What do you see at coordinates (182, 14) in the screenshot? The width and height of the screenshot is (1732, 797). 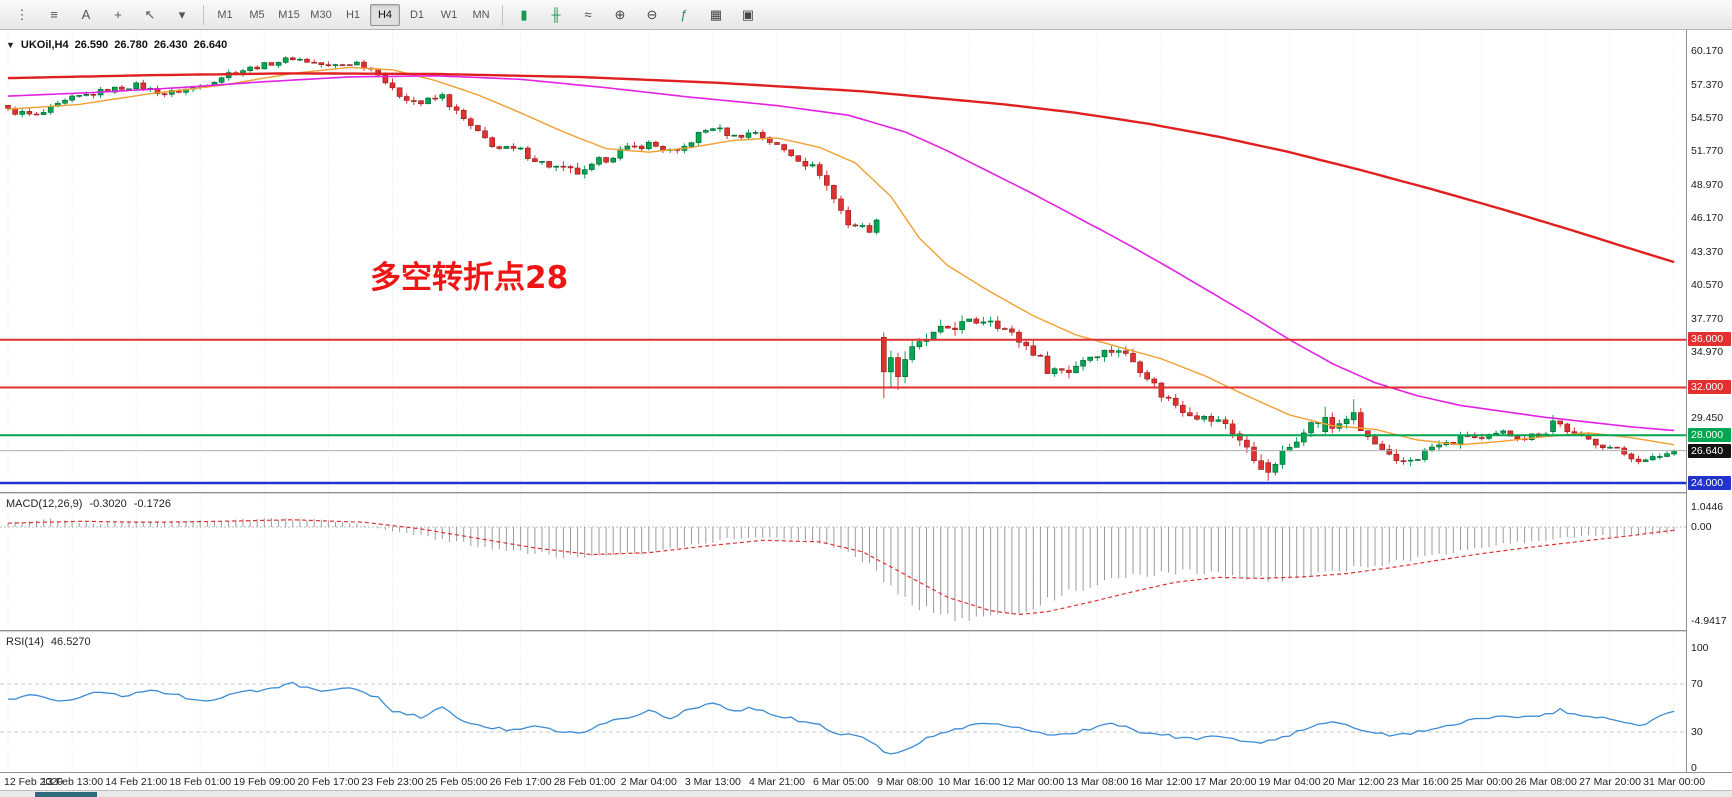 I see `dropdown-caret-icon: ▾` at bounding box center [182, 14].